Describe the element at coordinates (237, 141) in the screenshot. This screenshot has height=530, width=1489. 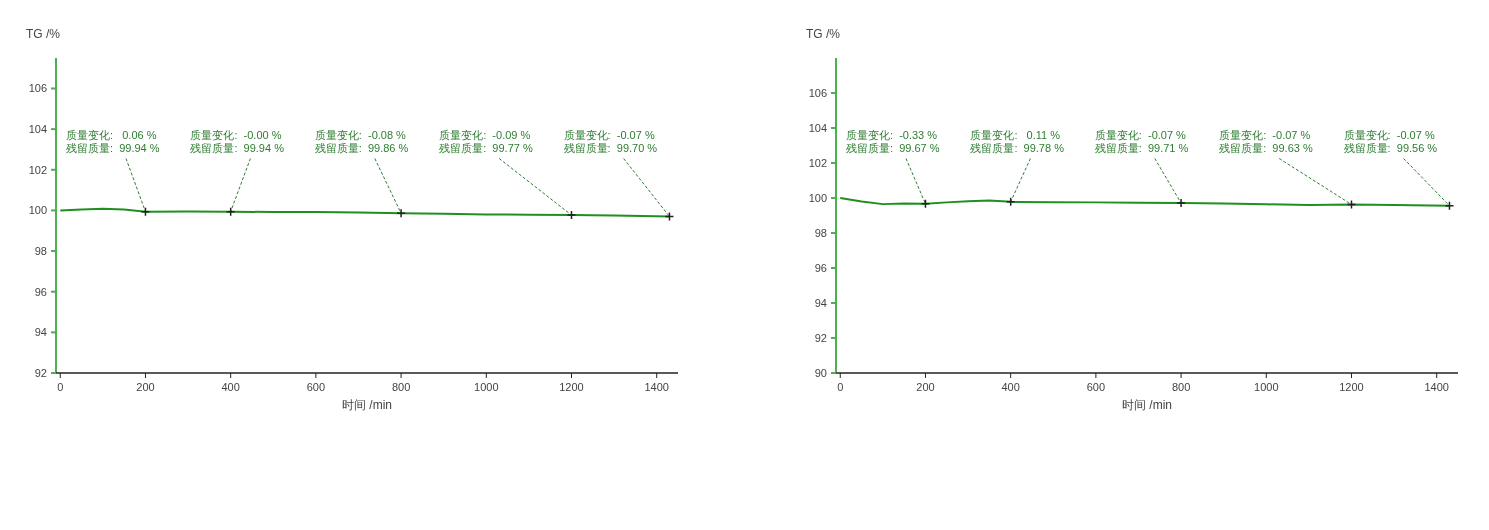
I see `annotation: 质量变化: -0.00 % 残留质量: 99.94 %` at that location.